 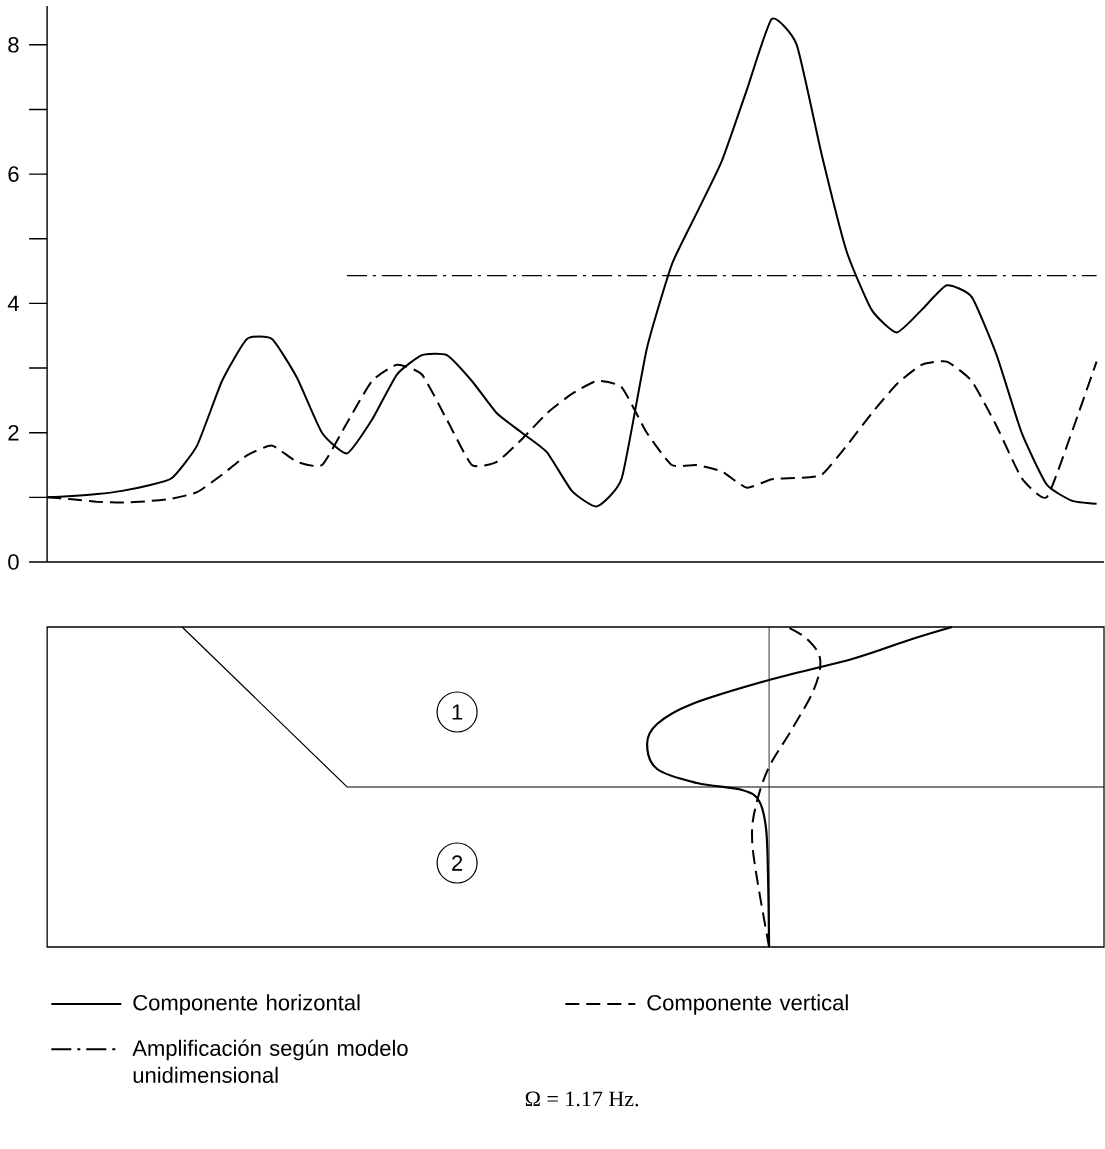 I want to click on text: Ω = 1.17 Hz., so click(x=582, y=1099).